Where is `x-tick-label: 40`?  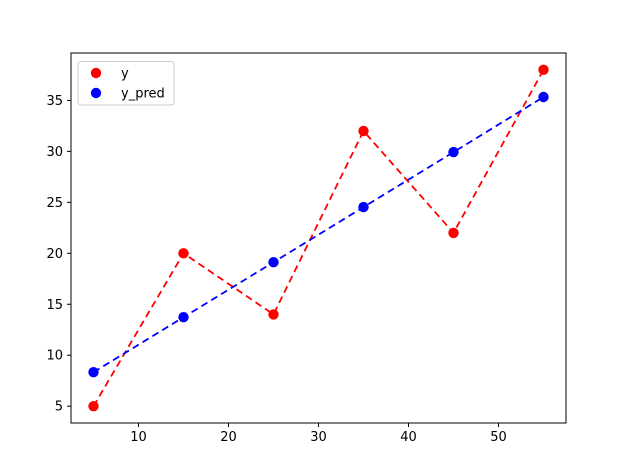 x-tick-label: 40 is located at coordinates (408, 437).